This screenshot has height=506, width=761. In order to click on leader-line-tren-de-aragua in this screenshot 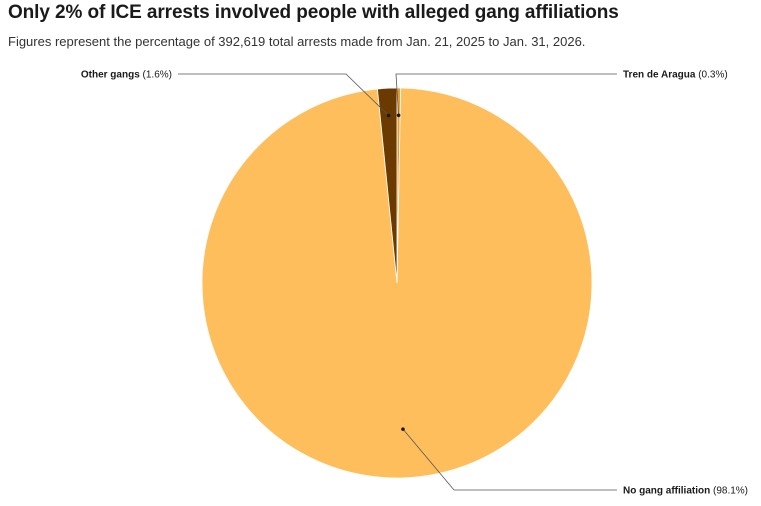, I will do `click(506, 94)`.